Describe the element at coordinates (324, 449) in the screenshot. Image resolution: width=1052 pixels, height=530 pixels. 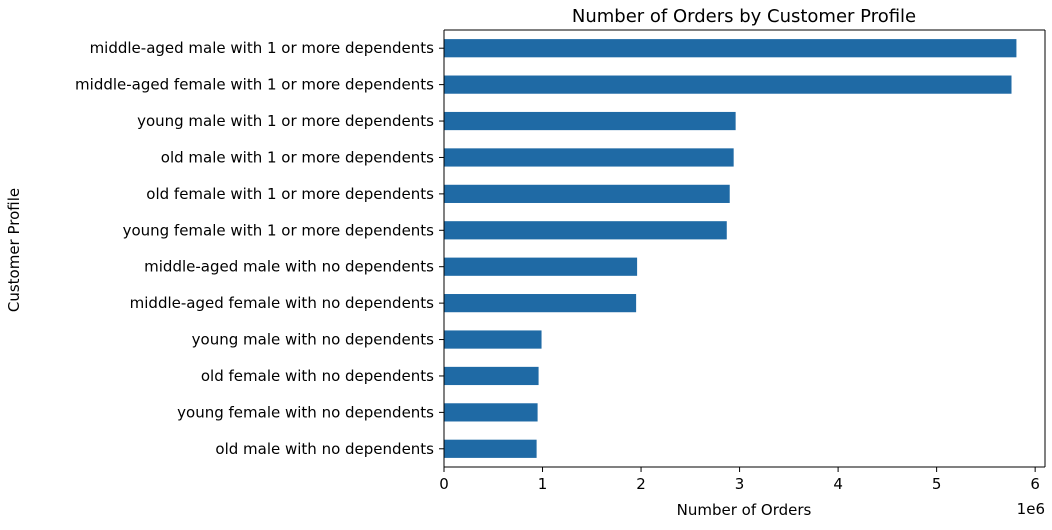
I see `y-tick-label: old male with no dependents` at that location.